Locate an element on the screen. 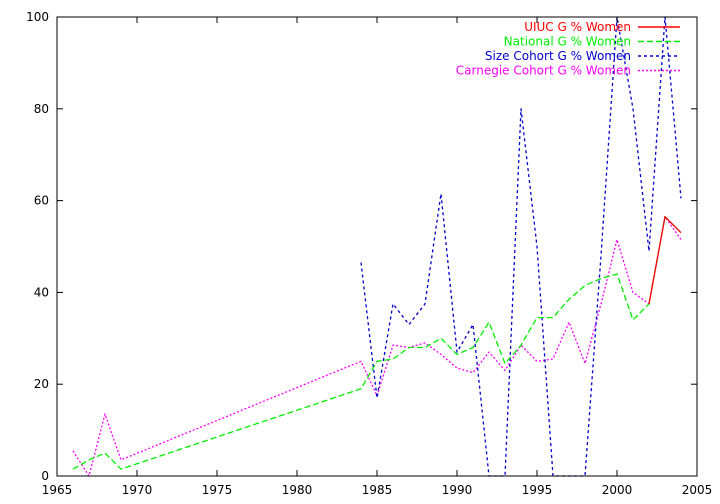 This screenshot has height=504, width=720. legend-entry-label: UIUC G % Women is located at coordinates (577, 27).